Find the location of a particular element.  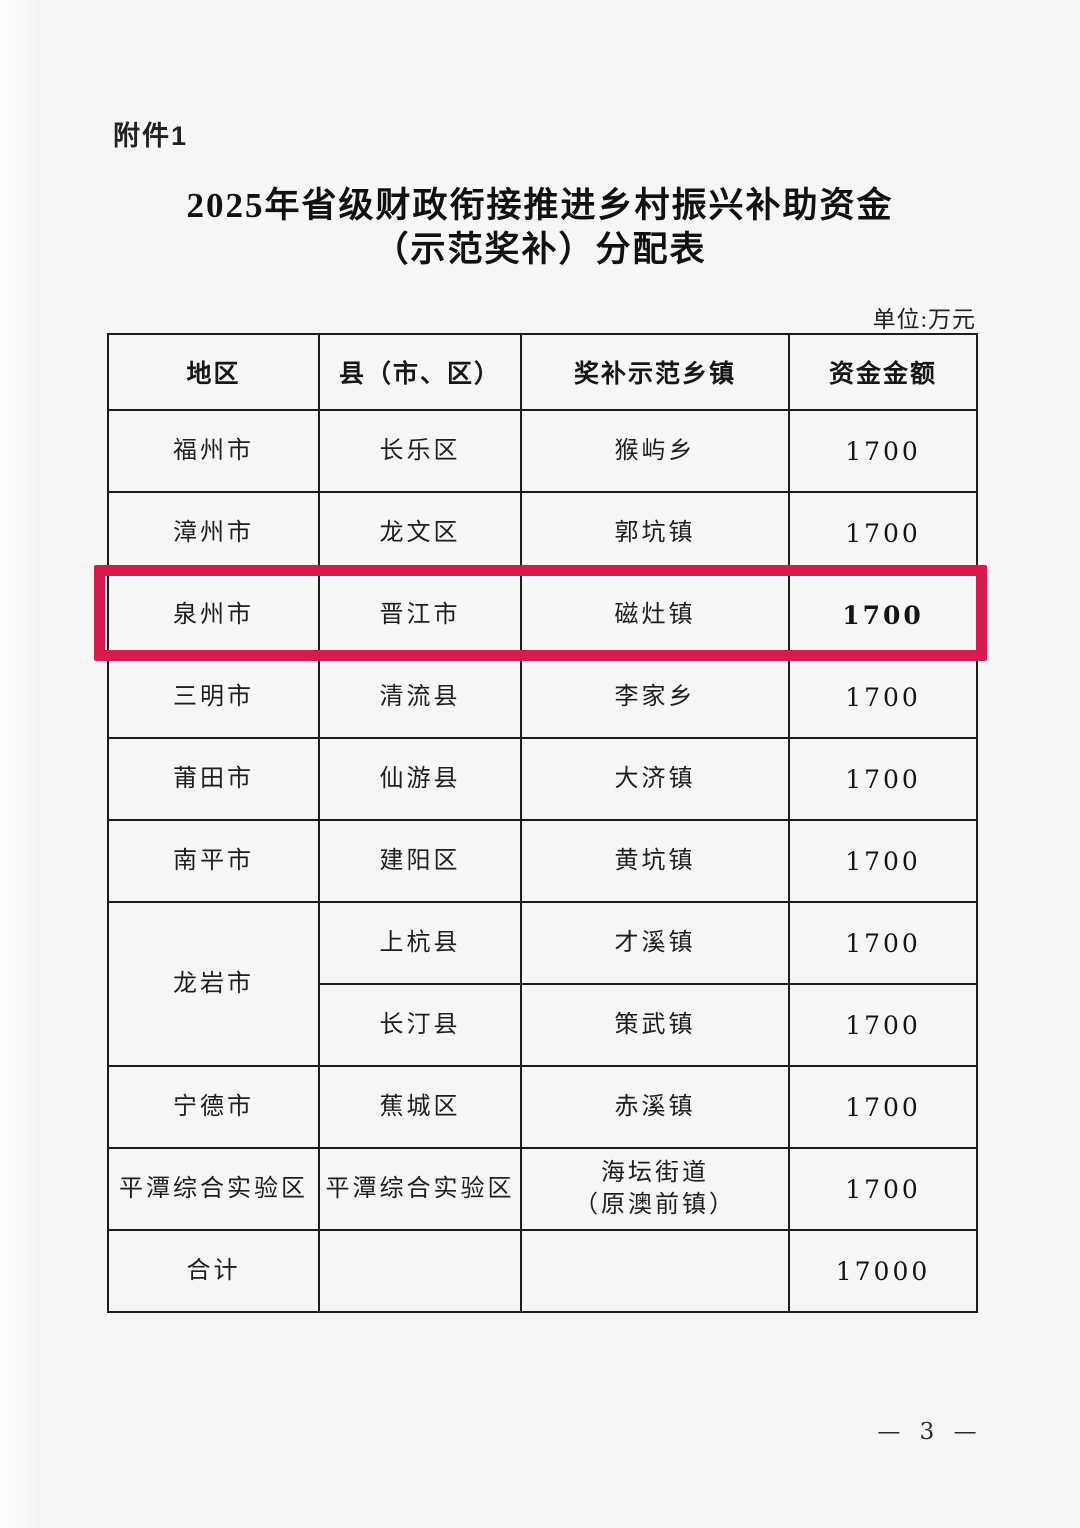

region-cell: 福州市 is located at coordinates (213, 451).